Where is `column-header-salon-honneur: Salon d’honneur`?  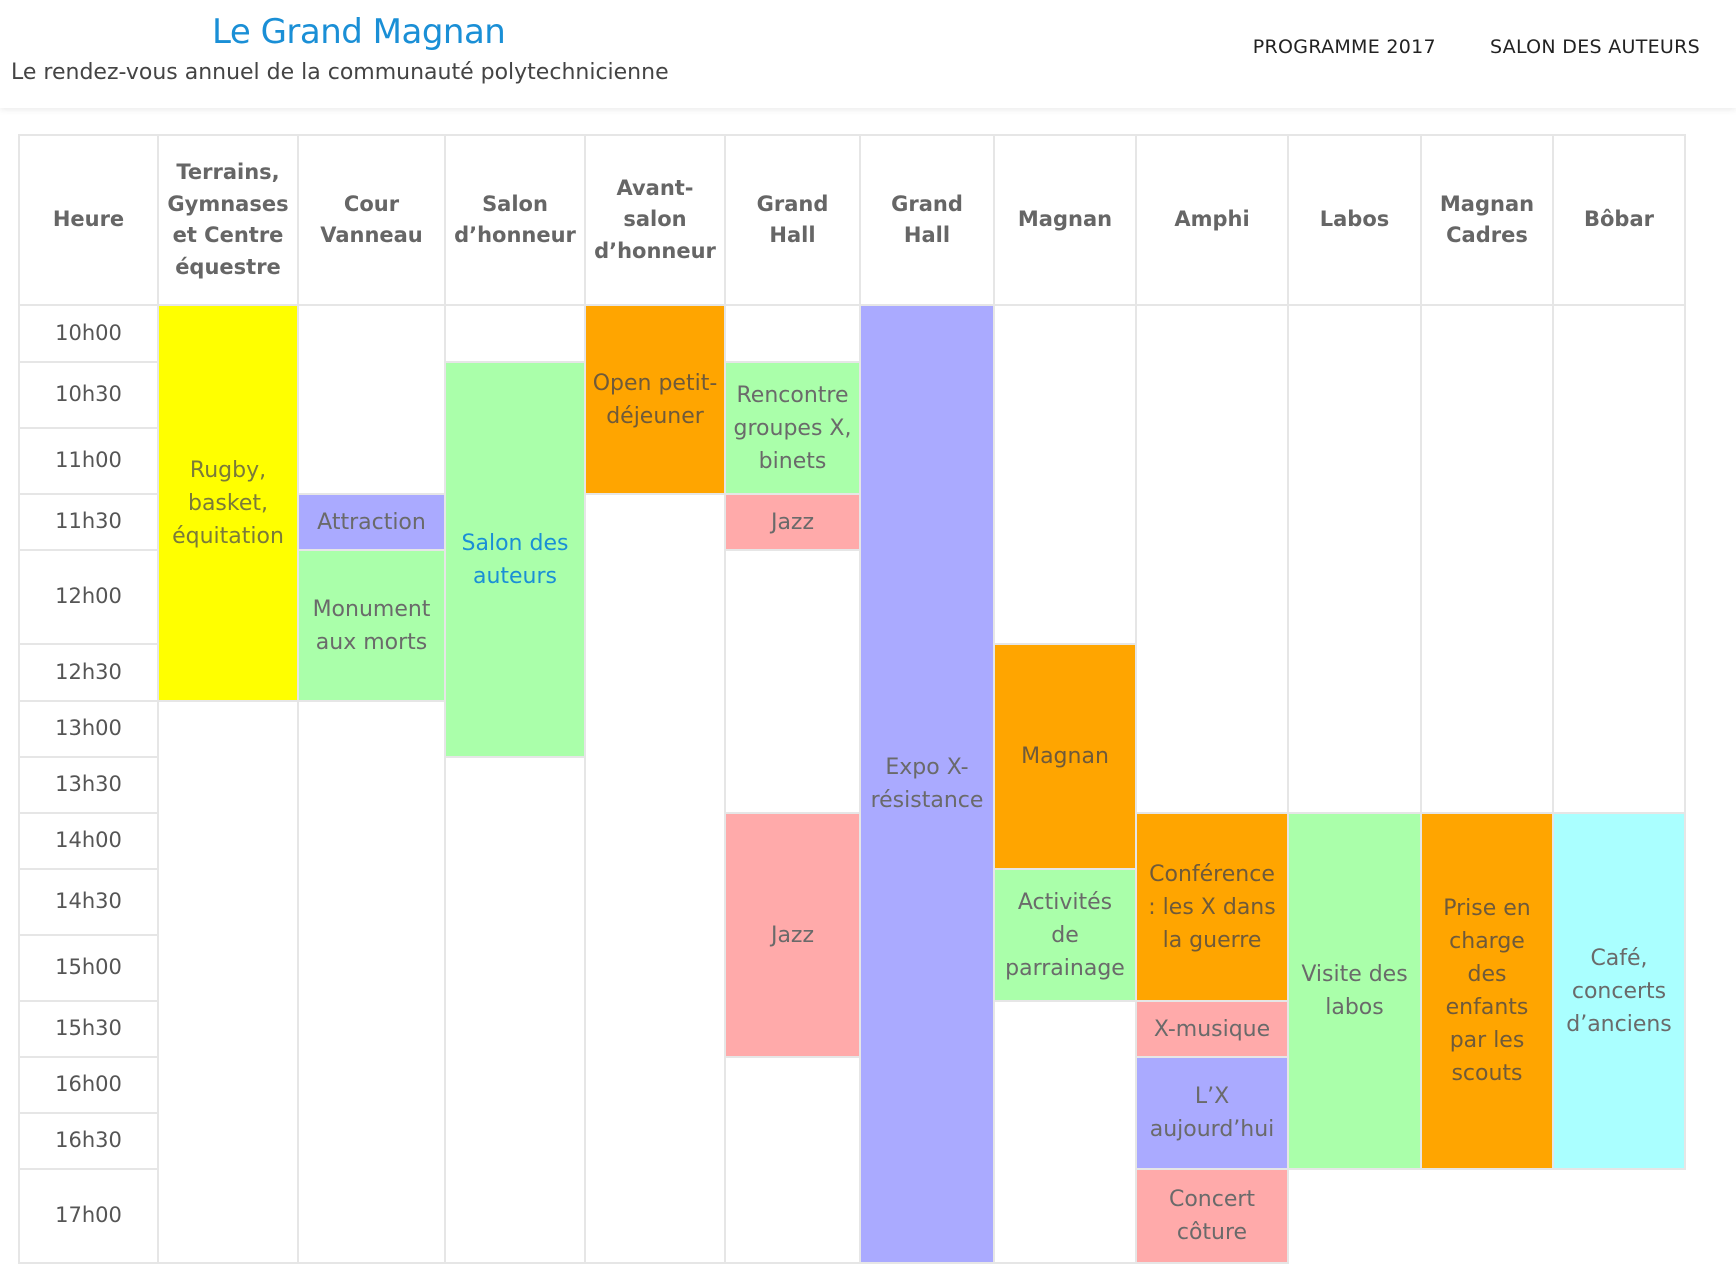
column-header-salon-honneur: Salon d’honneur is located at coordinates (516, 221).